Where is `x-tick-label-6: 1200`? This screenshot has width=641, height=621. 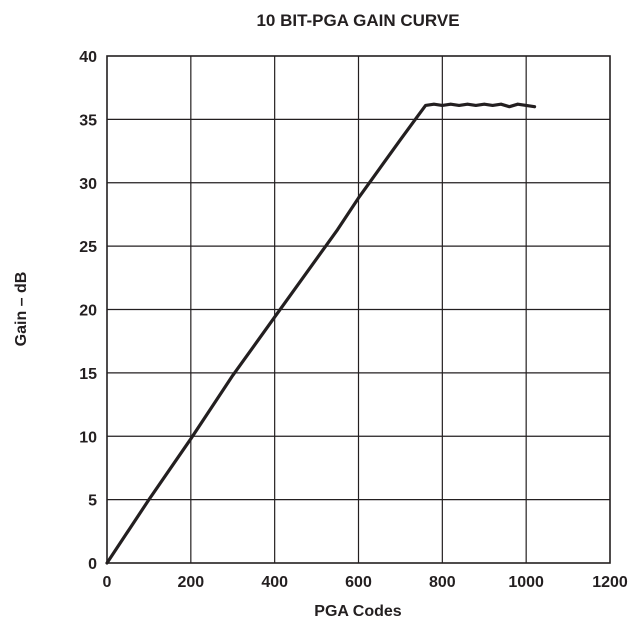 x-tick-label-6: 1200 is located at coordinates (610, 582).